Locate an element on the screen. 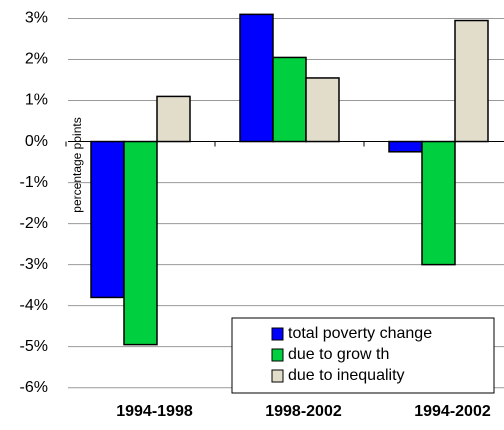 This screenshot has height=430, width=504. x-tick-label: 1994-2002 is located at coordinates (452, 411).